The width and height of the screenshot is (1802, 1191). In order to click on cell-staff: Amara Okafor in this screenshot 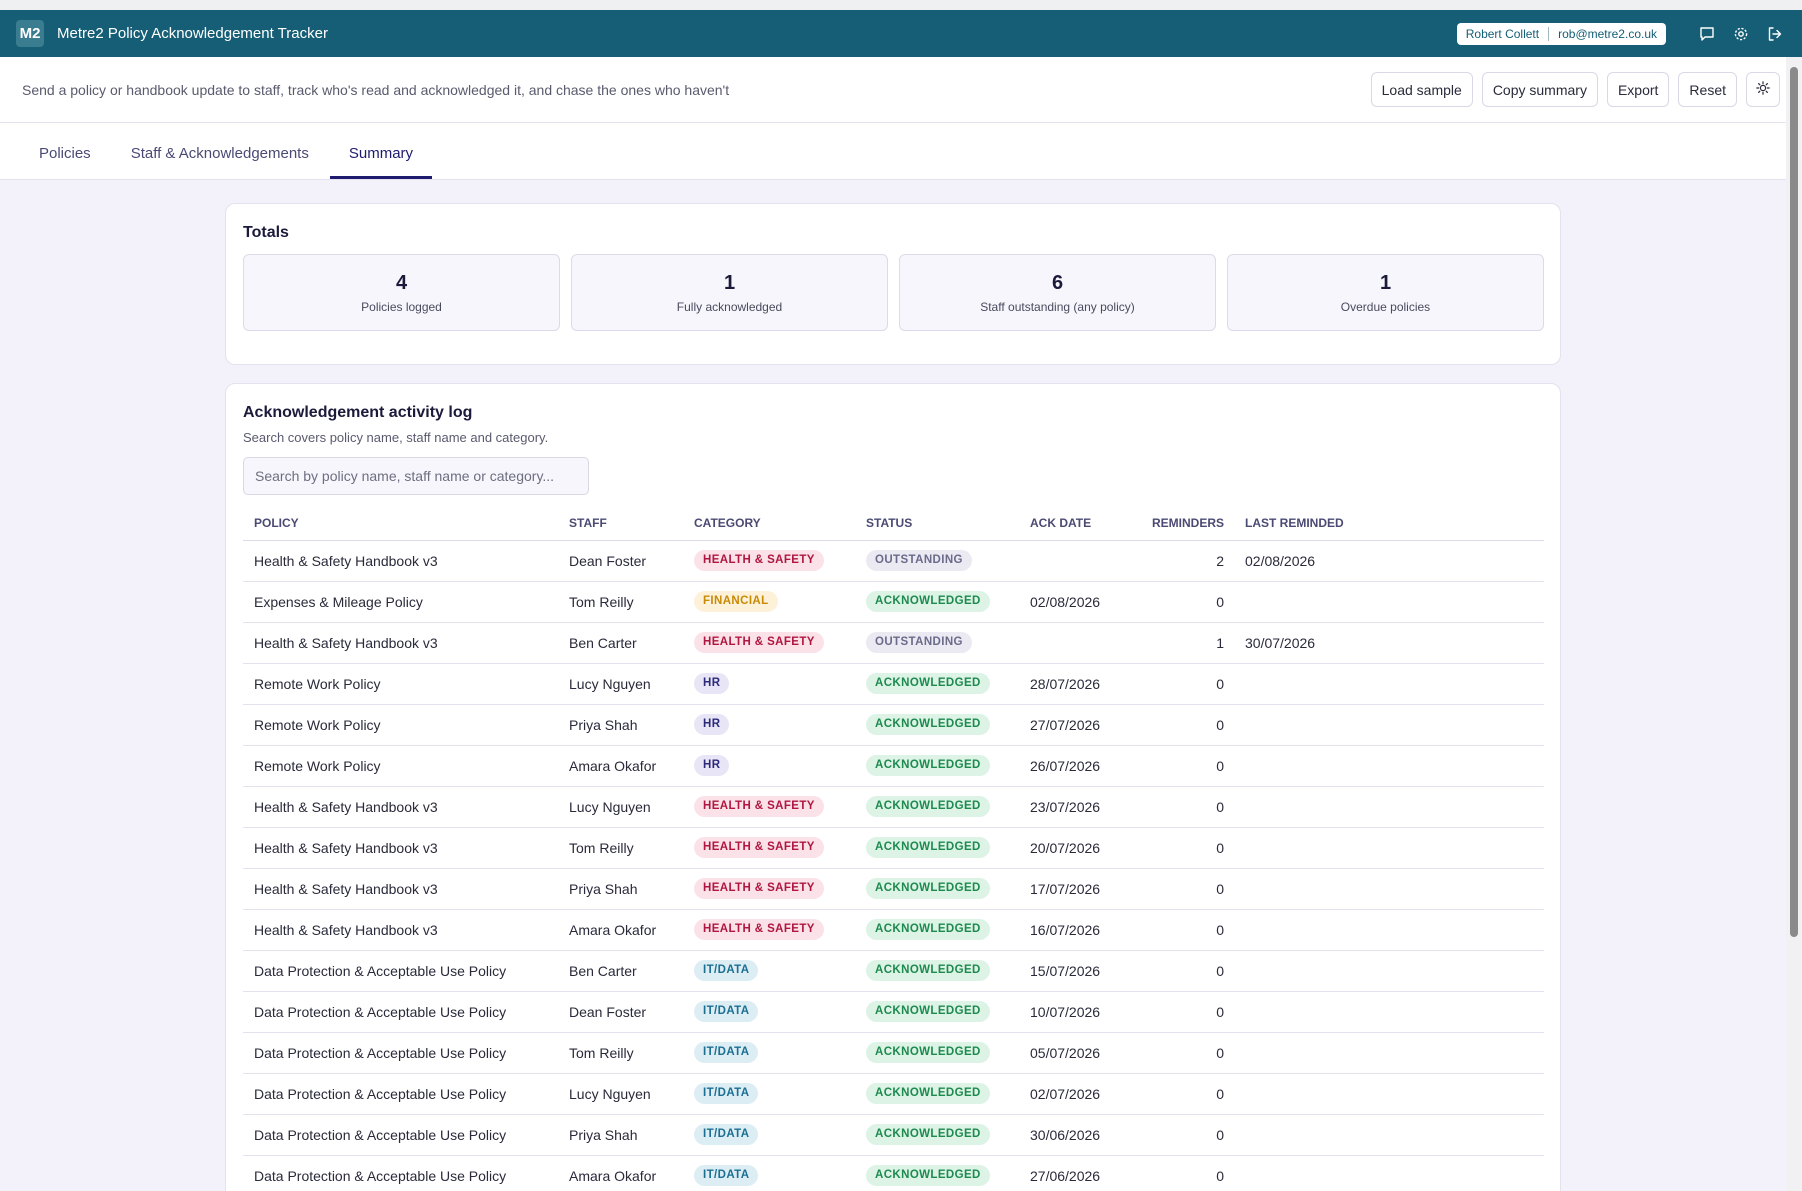, I will do `click(620, 1173)`.